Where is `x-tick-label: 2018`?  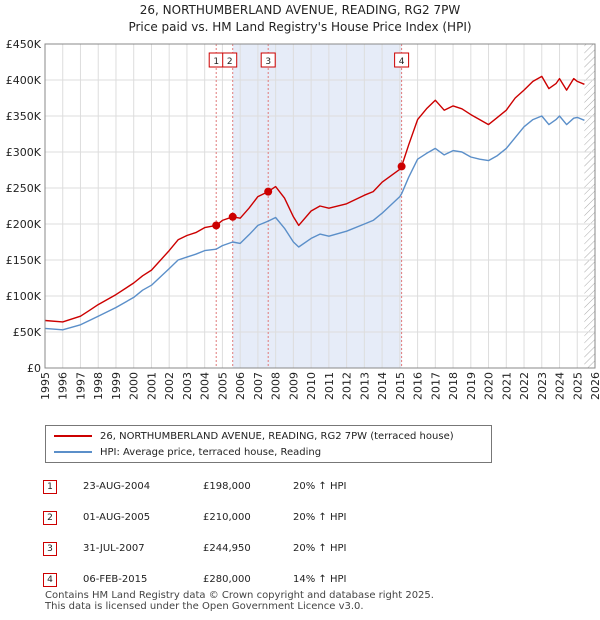
x-tick-label: 2018 is located at coordinates (453, 386).